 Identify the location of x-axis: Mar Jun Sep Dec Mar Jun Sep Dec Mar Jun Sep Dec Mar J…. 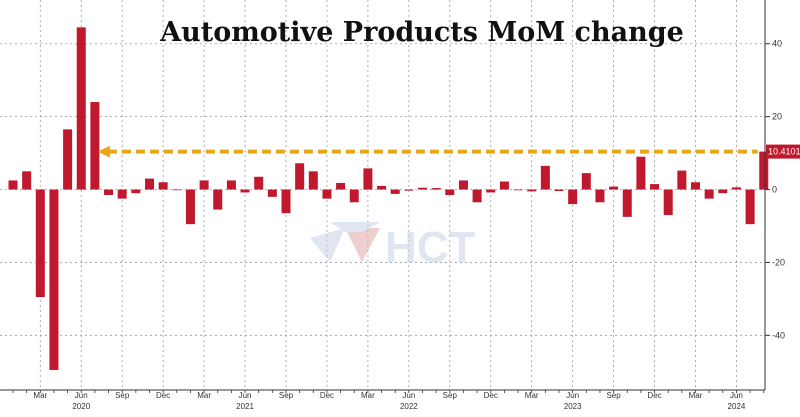
(388, 400).